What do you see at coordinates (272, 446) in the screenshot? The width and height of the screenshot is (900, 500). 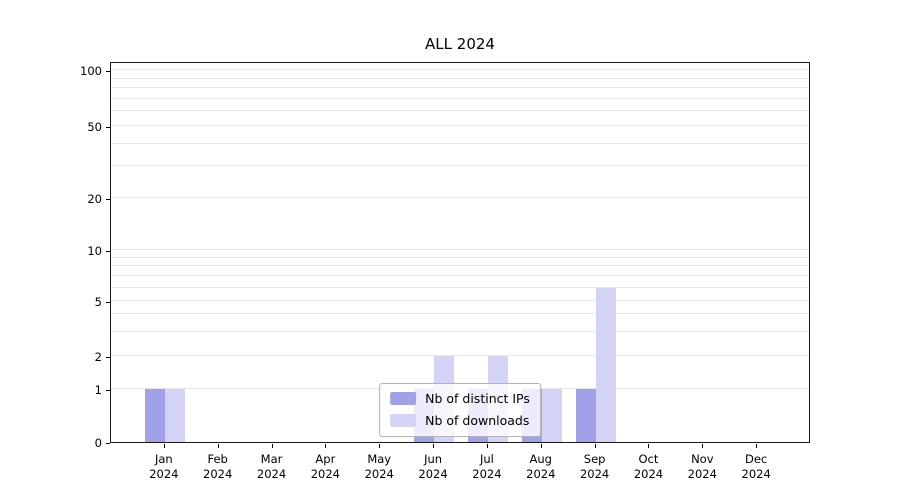 I see `x-tick-mark-mar` at bounding box center [272, 446].